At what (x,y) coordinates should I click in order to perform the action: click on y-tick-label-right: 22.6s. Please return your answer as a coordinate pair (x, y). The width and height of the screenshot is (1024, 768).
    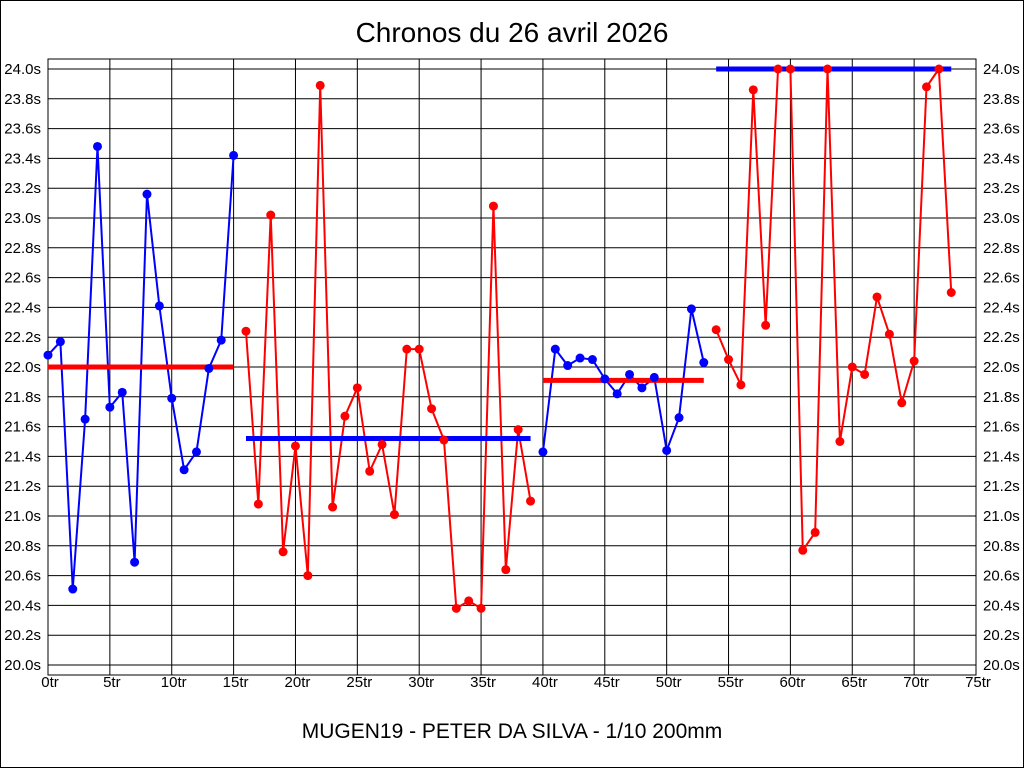
    Looking at the image, I should click on (1001, 278).